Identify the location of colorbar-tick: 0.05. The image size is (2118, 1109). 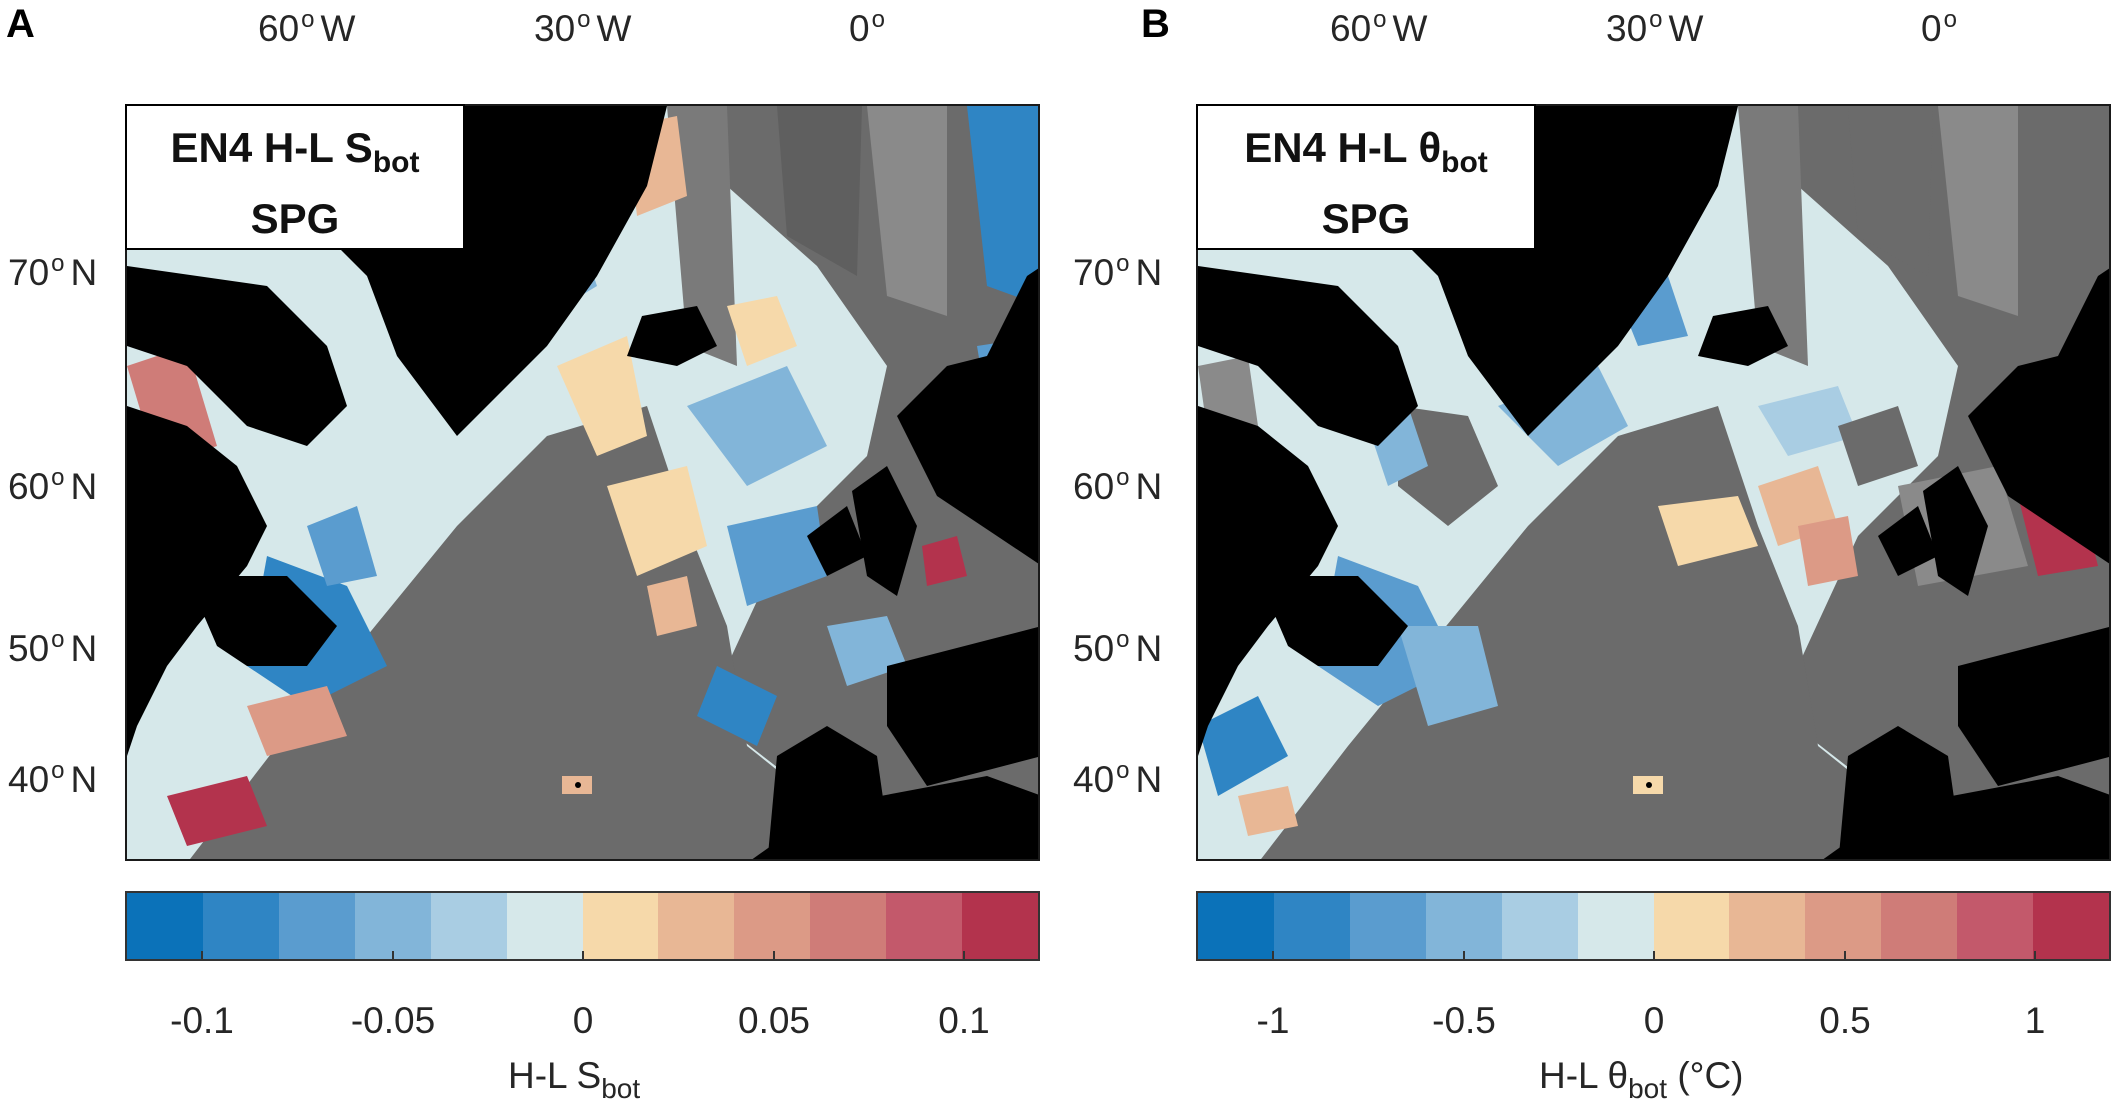
(774, 1020).